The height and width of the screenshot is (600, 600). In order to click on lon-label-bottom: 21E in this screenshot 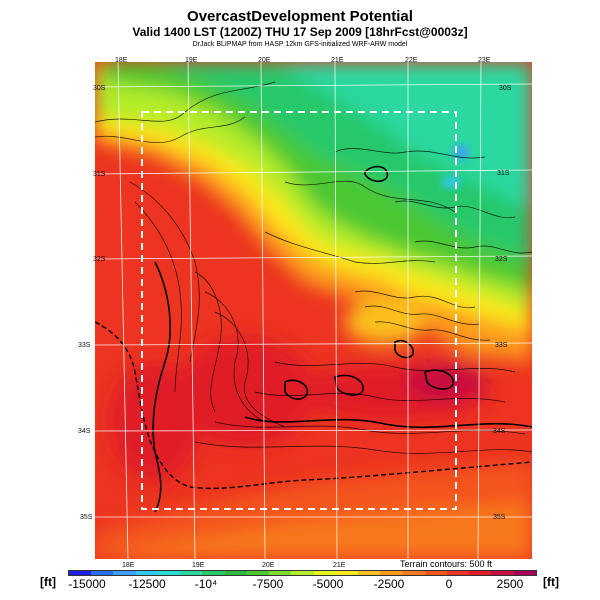, I will do `click(339, 565)`.